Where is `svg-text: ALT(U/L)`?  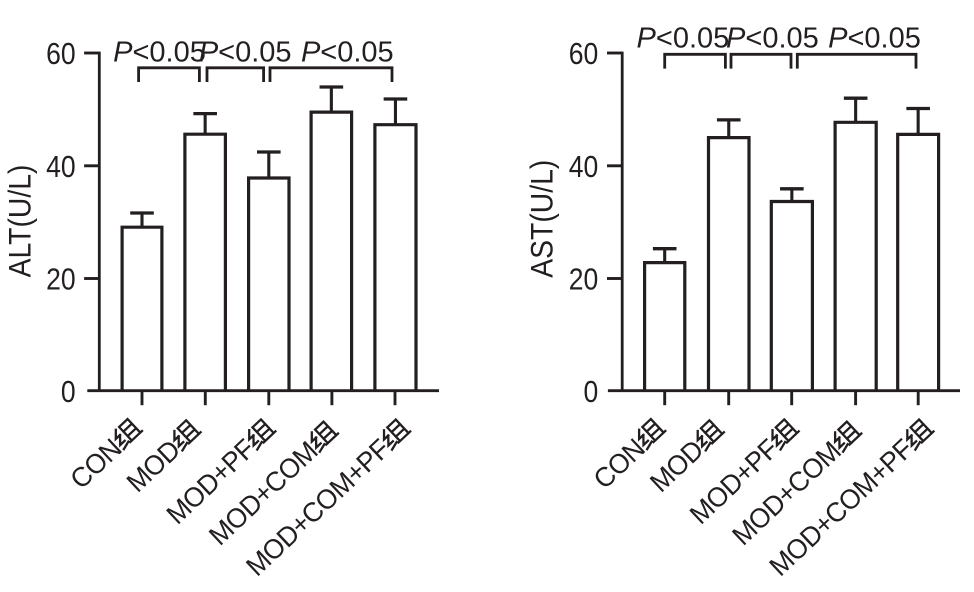
svg-text: ALT(U/L) is located at coordinates (20, 221).